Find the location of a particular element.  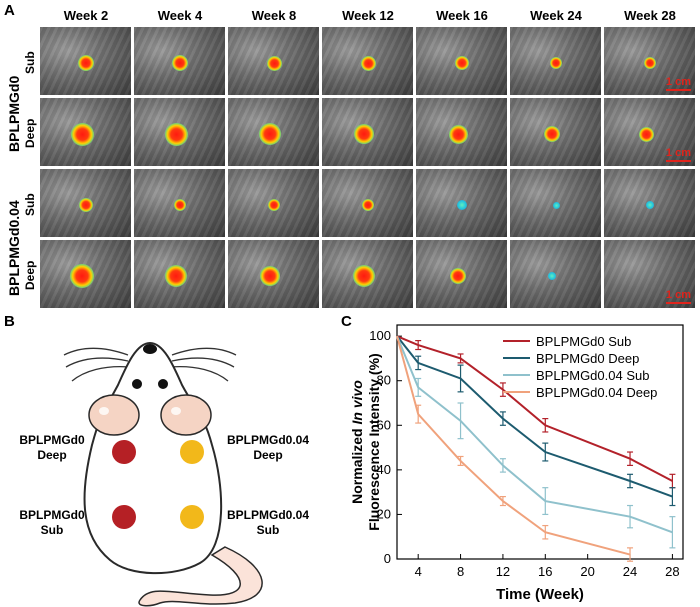

x-tick-label: 4 is located at coordinates (418, 571).